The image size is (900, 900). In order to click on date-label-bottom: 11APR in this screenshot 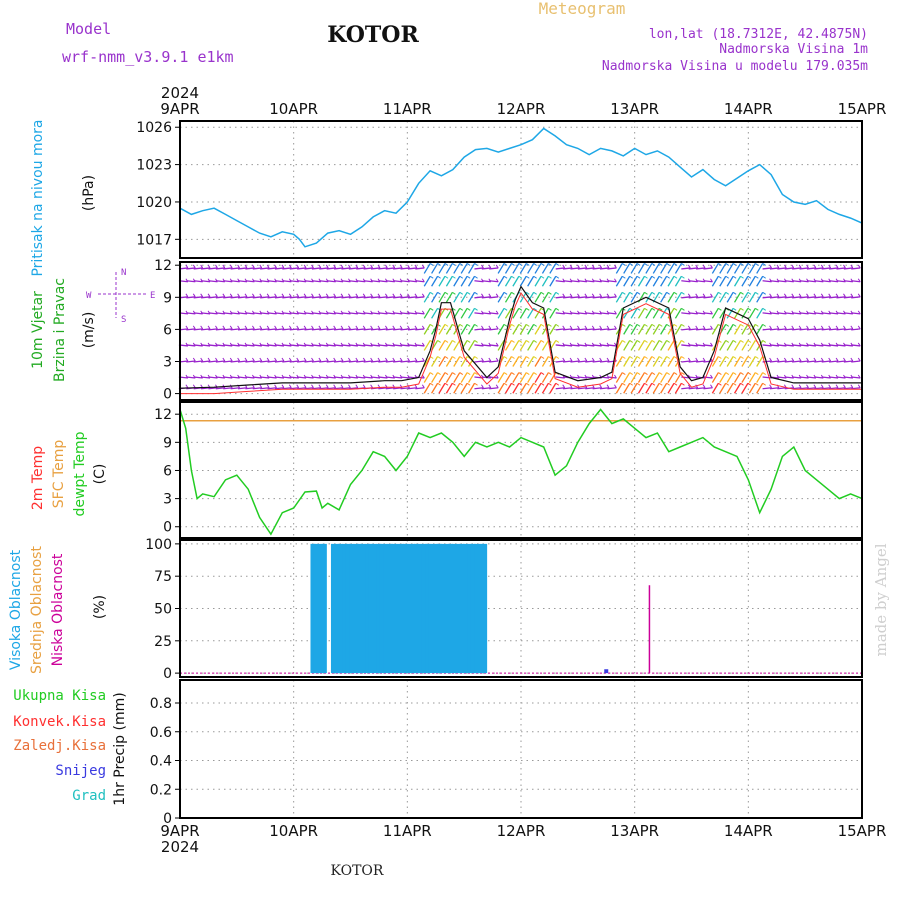, I will do `click(407, 831)`.